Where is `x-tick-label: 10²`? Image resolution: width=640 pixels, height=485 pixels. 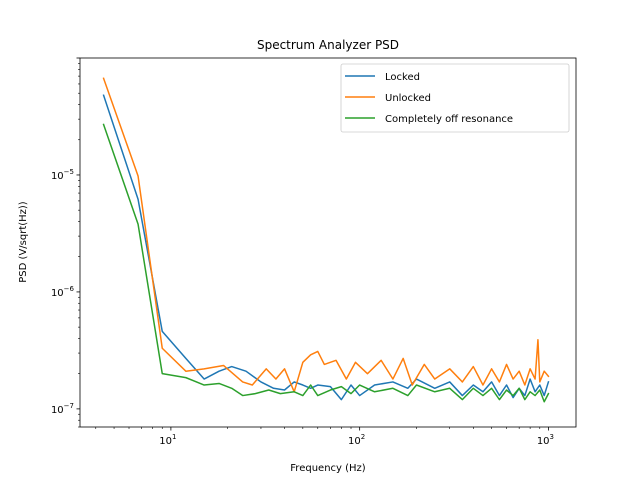
x-tick-label: 10² is located at coordinates (356, 440).